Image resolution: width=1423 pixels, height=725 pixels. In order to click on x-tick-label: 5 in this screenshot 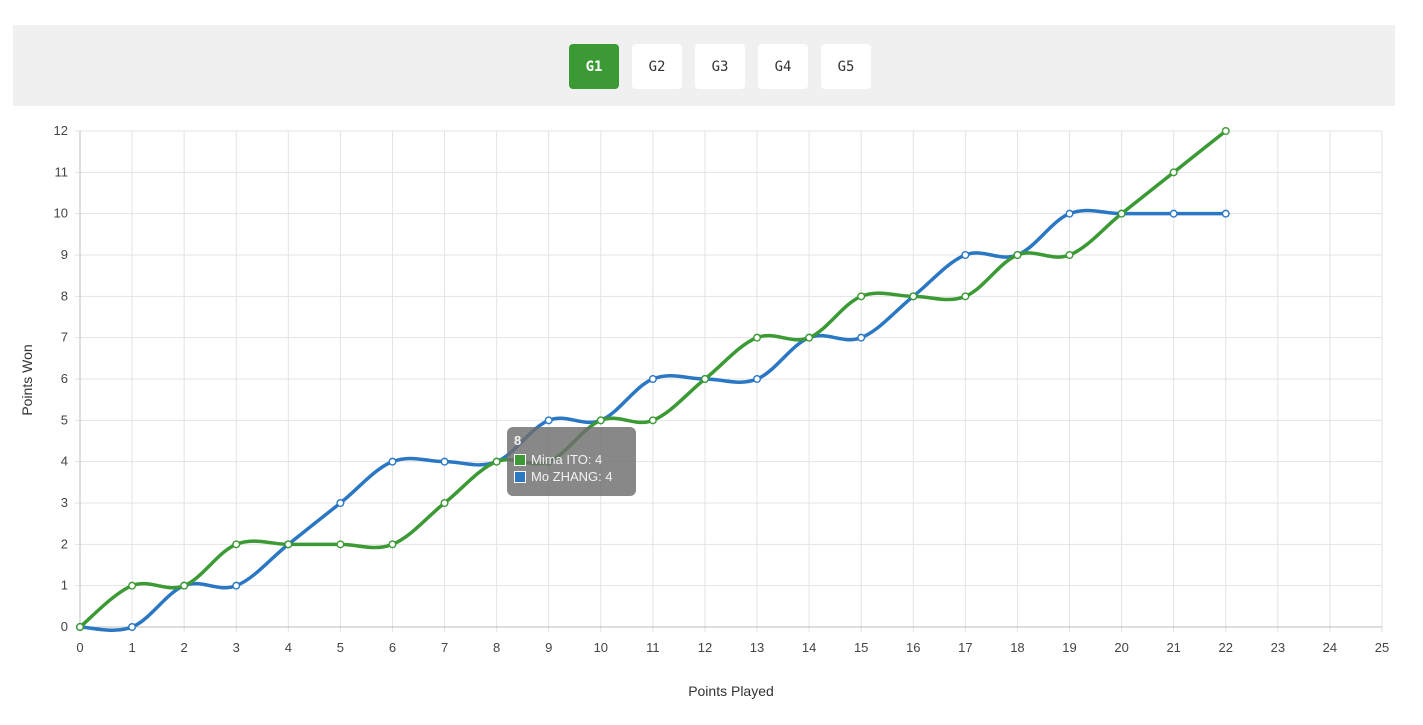, I will do `click(340, 647)`.